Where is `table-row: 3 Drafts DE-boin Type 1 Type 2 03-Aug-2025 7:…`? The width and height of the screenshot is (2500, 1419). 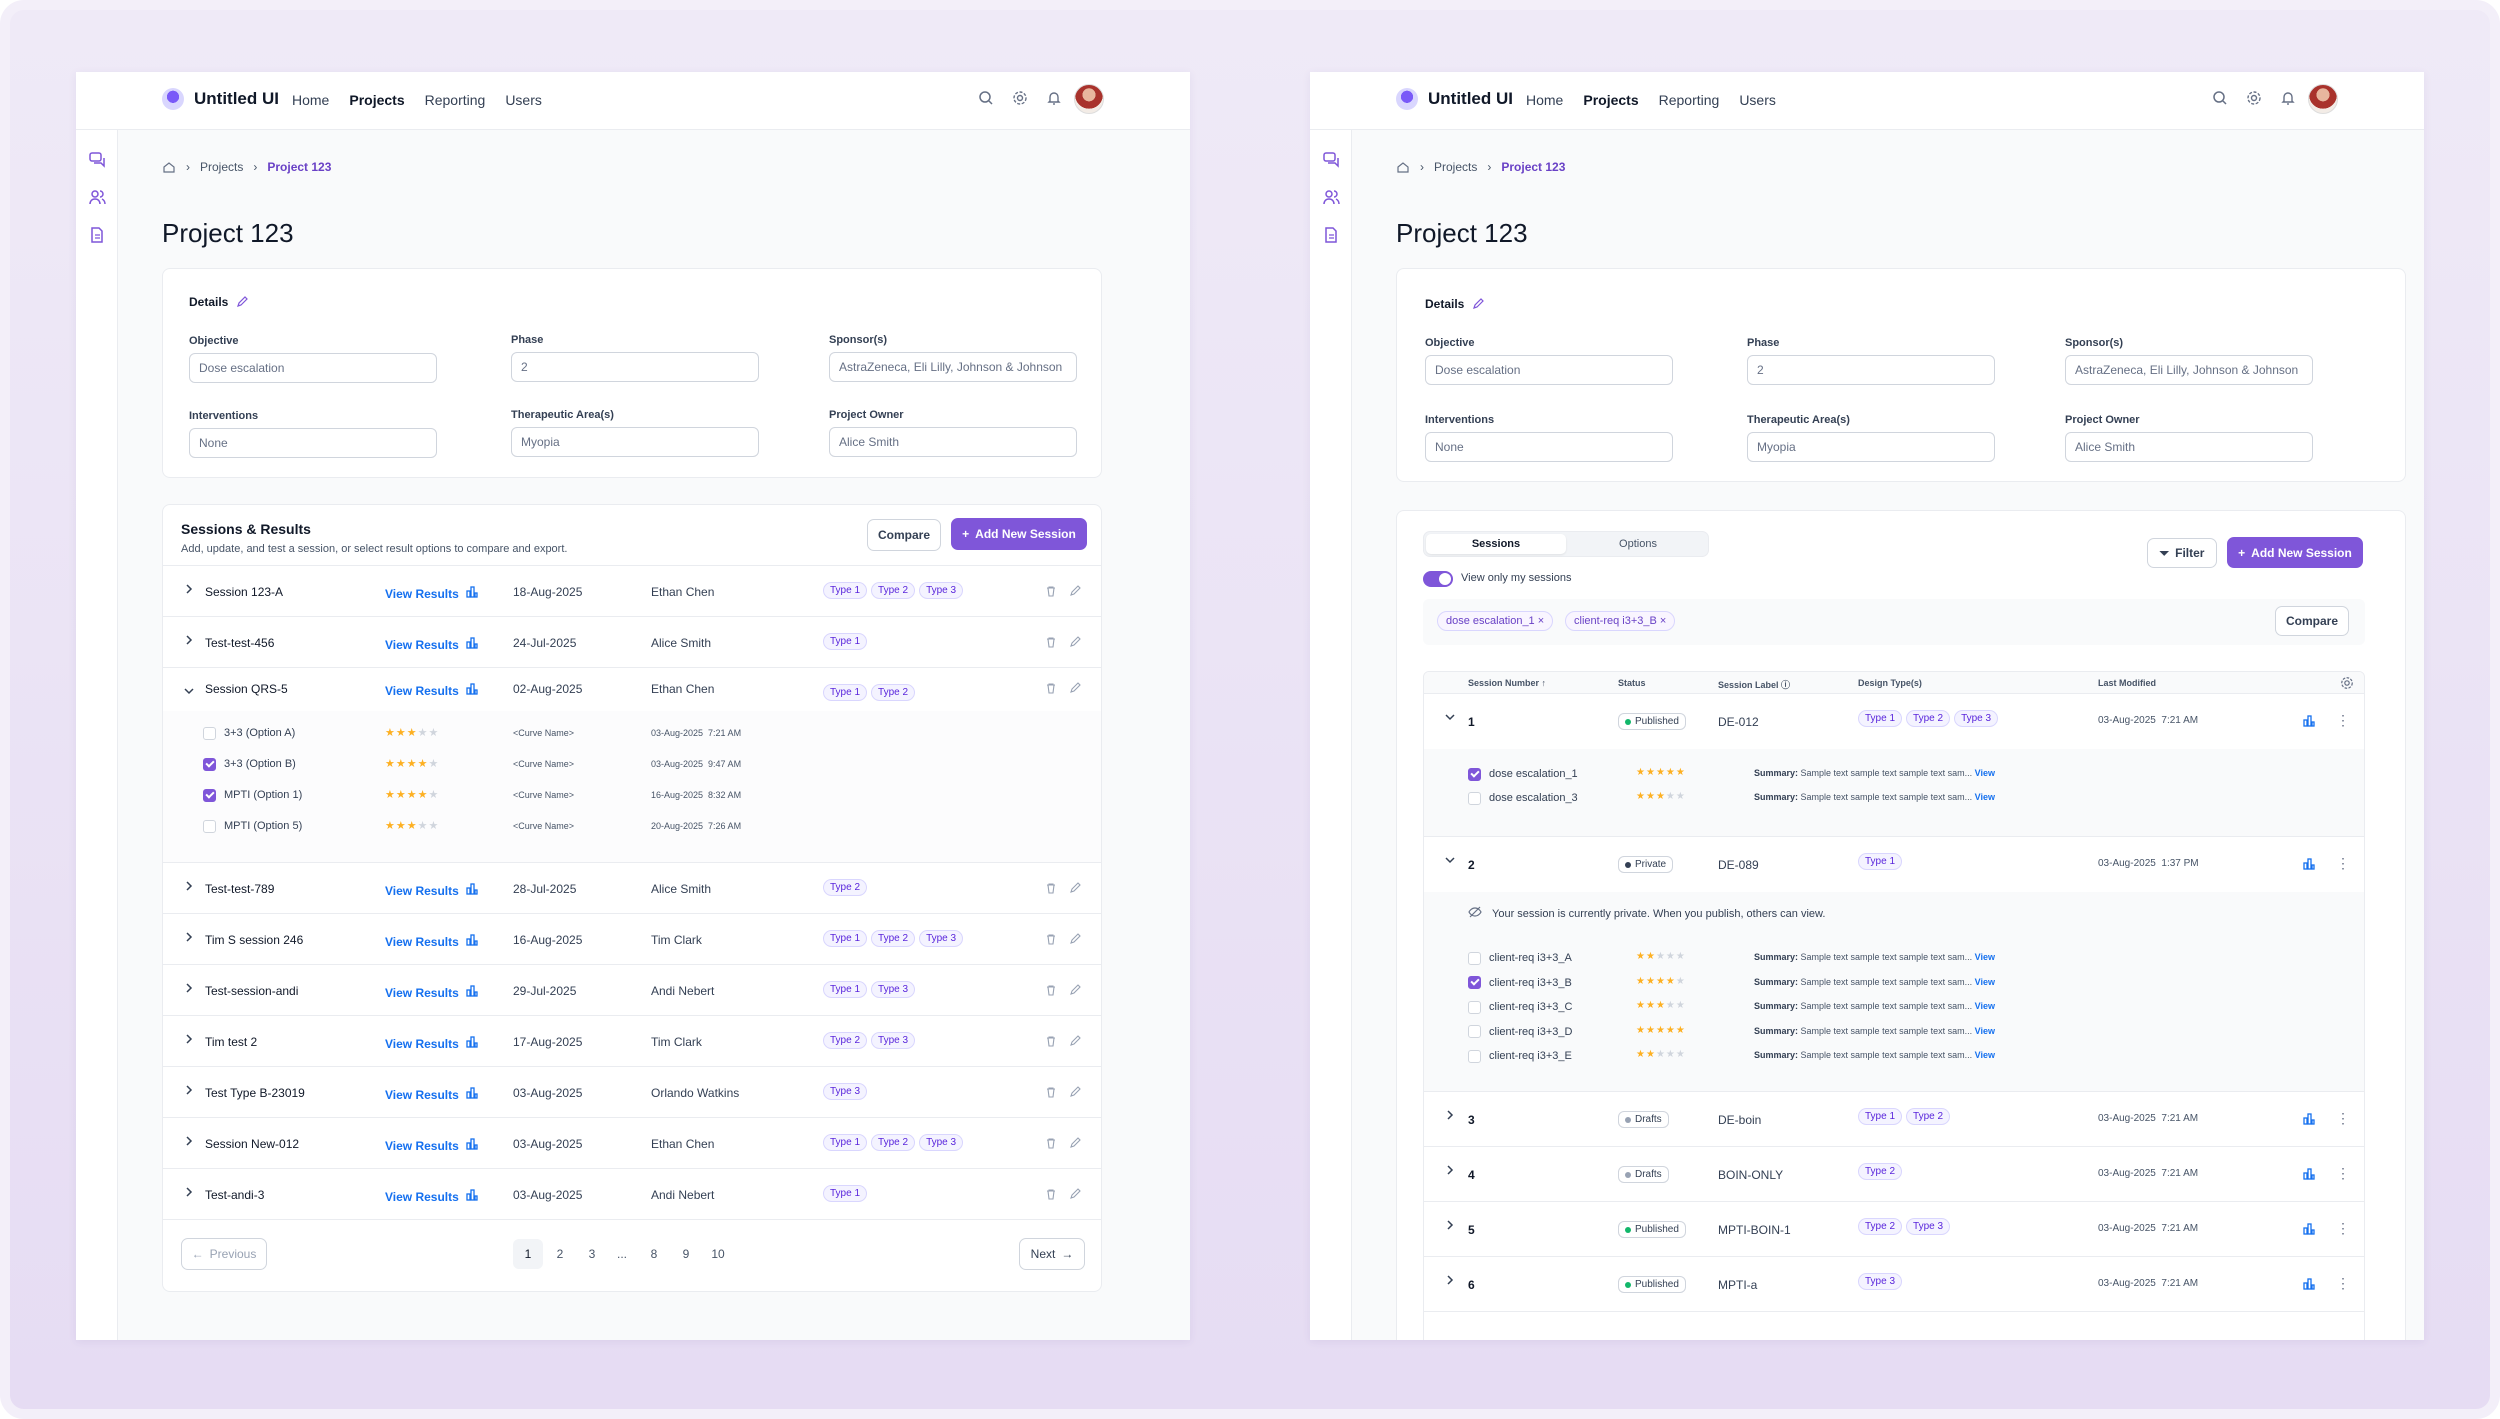
table-row: 3 Drafts DE-boin Type 1 Type 2 03-Aug-2025 7:… is located at coordinates (1894, 1119).